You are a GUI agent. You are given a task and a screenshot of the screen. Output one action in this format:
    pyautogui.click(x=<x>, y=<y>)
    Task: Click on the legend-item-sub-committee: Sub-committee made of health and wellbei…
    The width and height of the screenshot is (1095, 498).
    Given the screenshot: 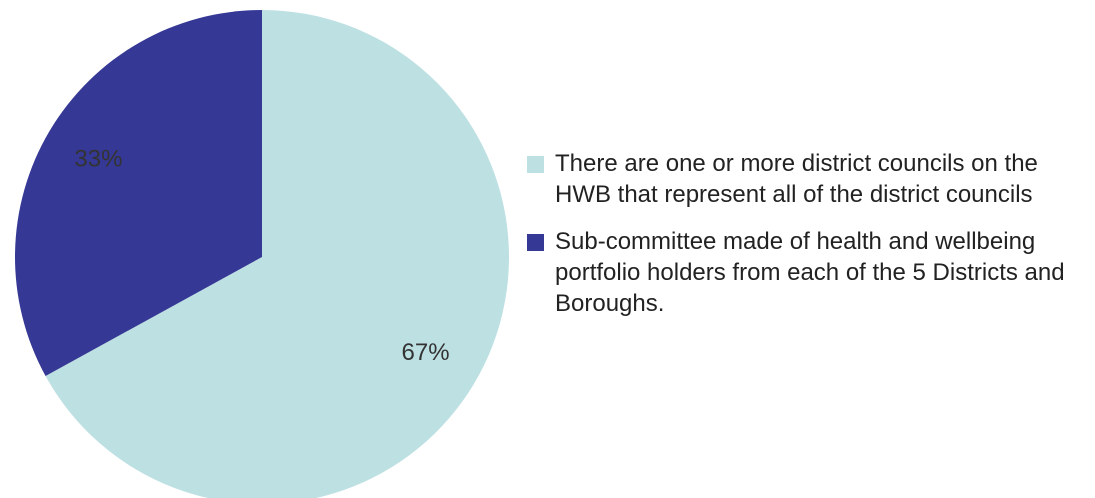 What is the action you would take?
    pyautogui.click(x=807, y=272)
    